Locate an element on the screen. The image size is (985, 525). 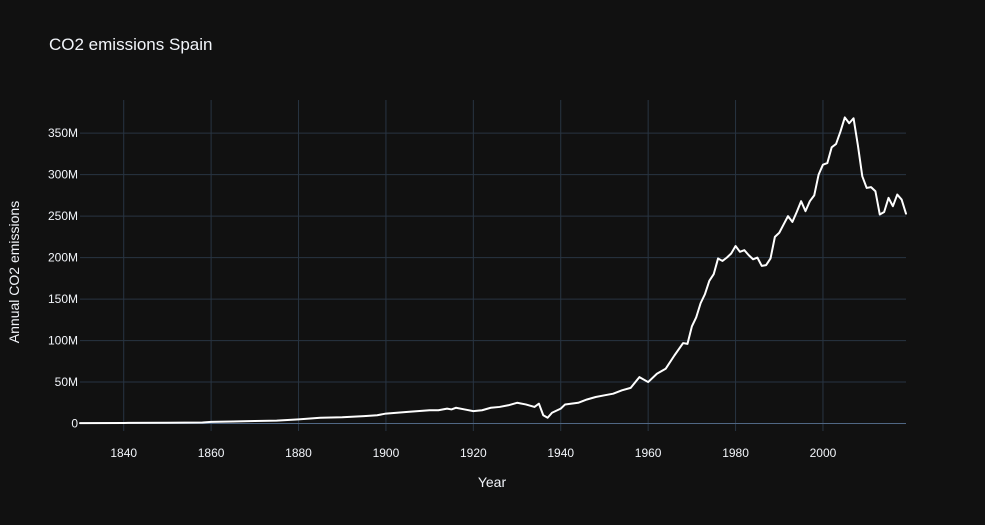
y-axis-title: Annual CO2 emissions is located at coordinates (14, 272).